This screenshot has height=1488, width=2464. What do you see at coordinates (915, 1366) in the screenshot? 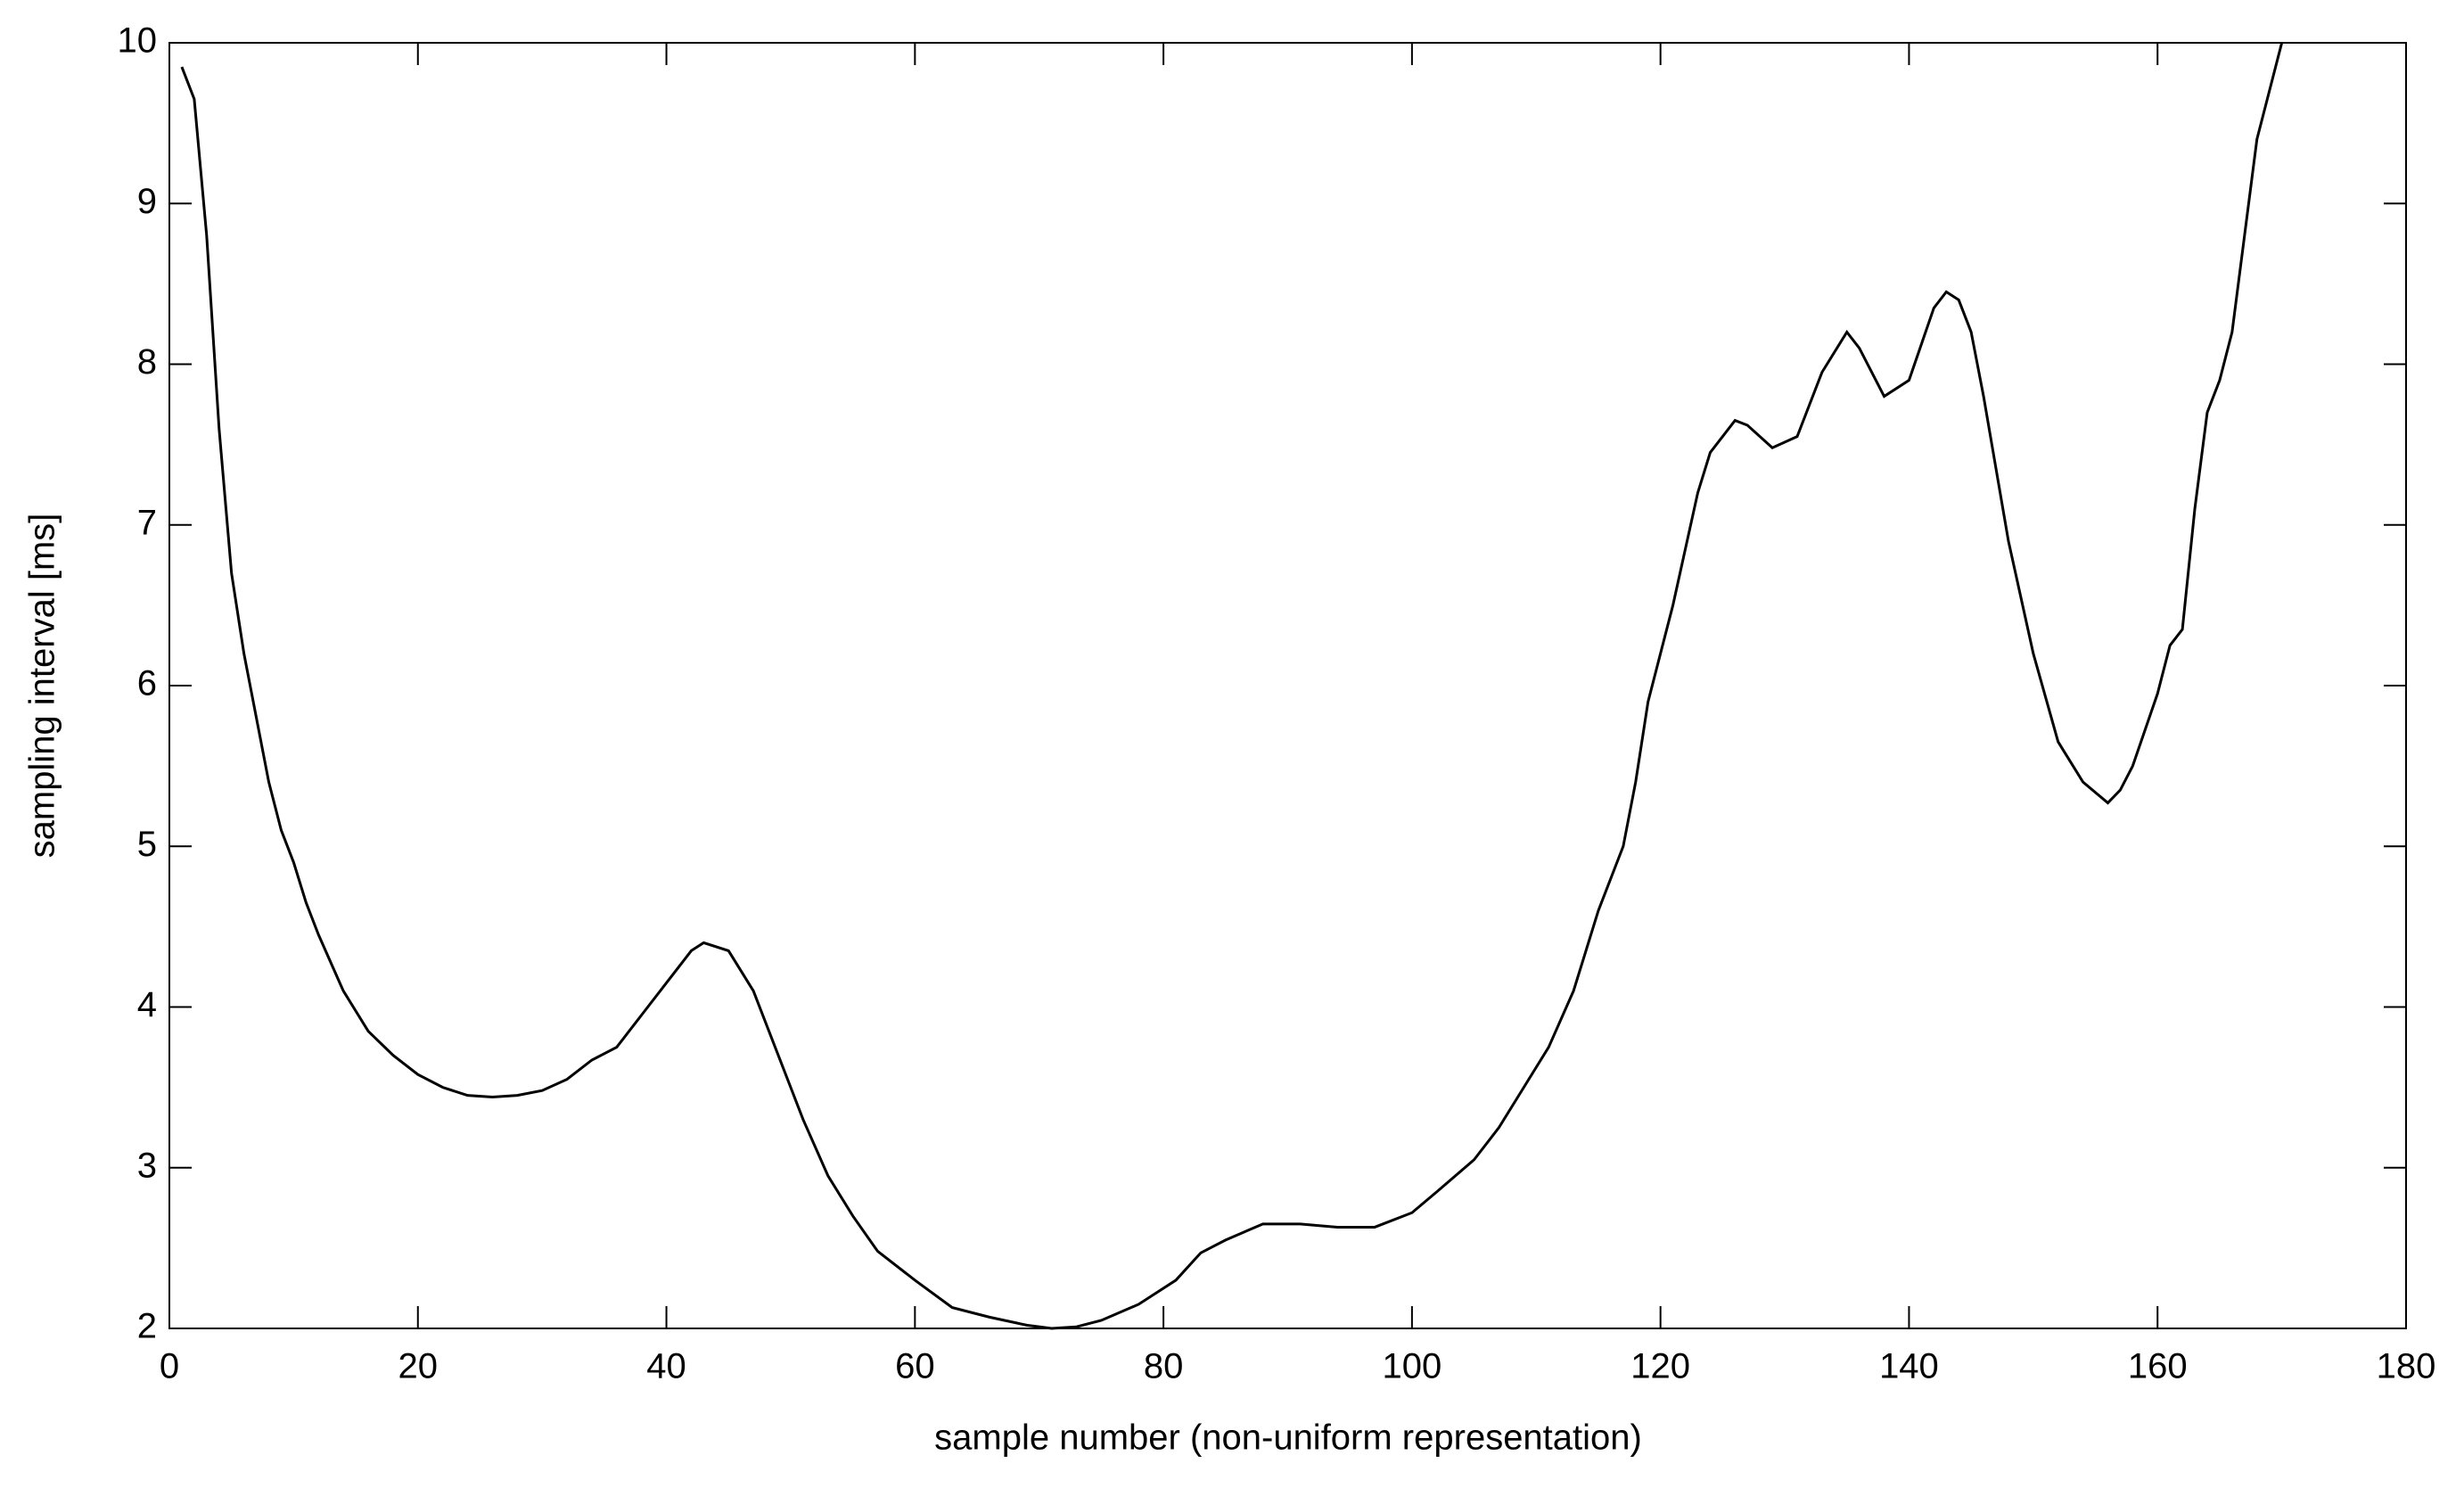
I see `x-tick-label: 60` at bounding box center [915, 1366].